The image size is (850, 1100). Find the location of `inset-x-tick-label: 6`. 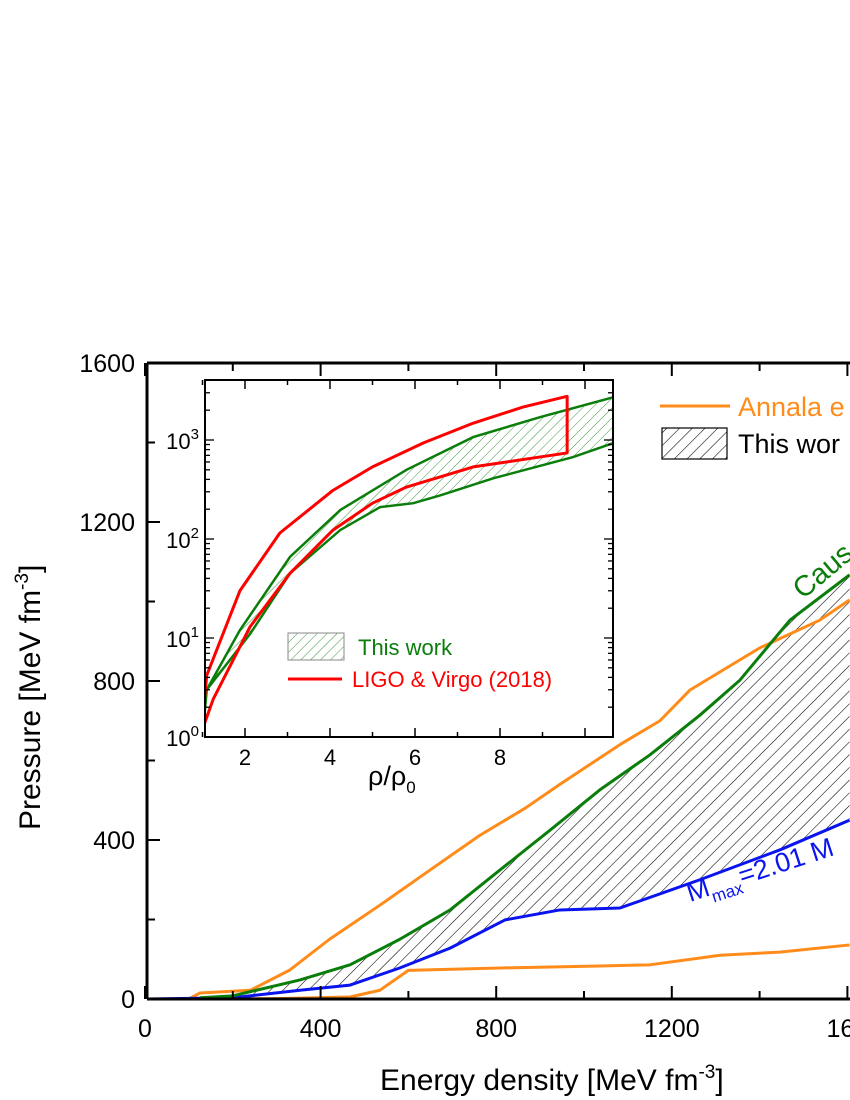

inset-x-tick-label: 6 is located at coordinates (415, 757).